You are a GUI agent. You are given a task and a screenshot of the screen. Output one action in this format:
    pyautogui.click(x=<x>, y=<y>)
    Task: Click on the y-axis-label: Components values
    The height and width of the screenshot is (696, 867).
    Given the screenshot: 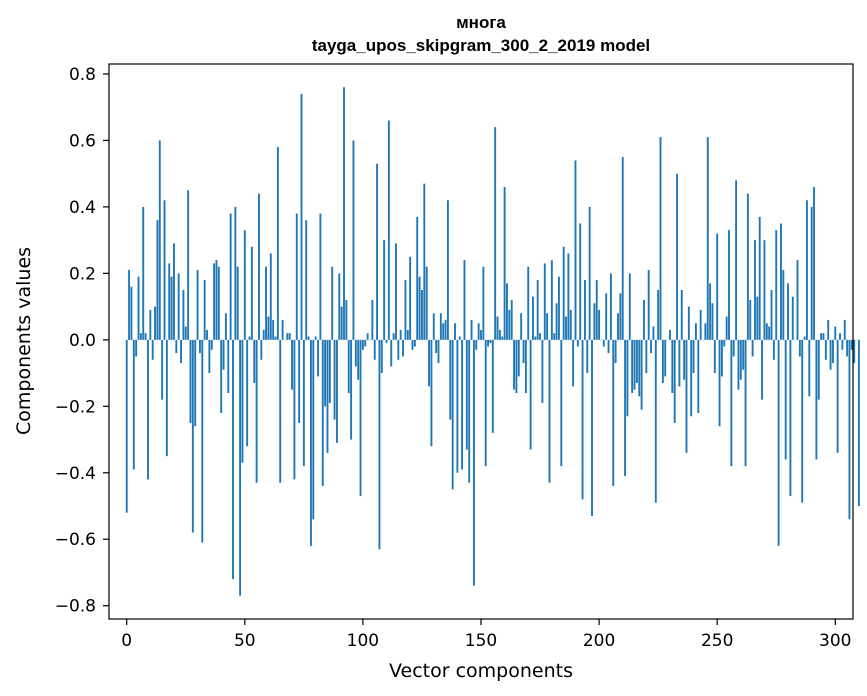 What is the action you would take?
    pyautogui.click(x=24, y=341)
    